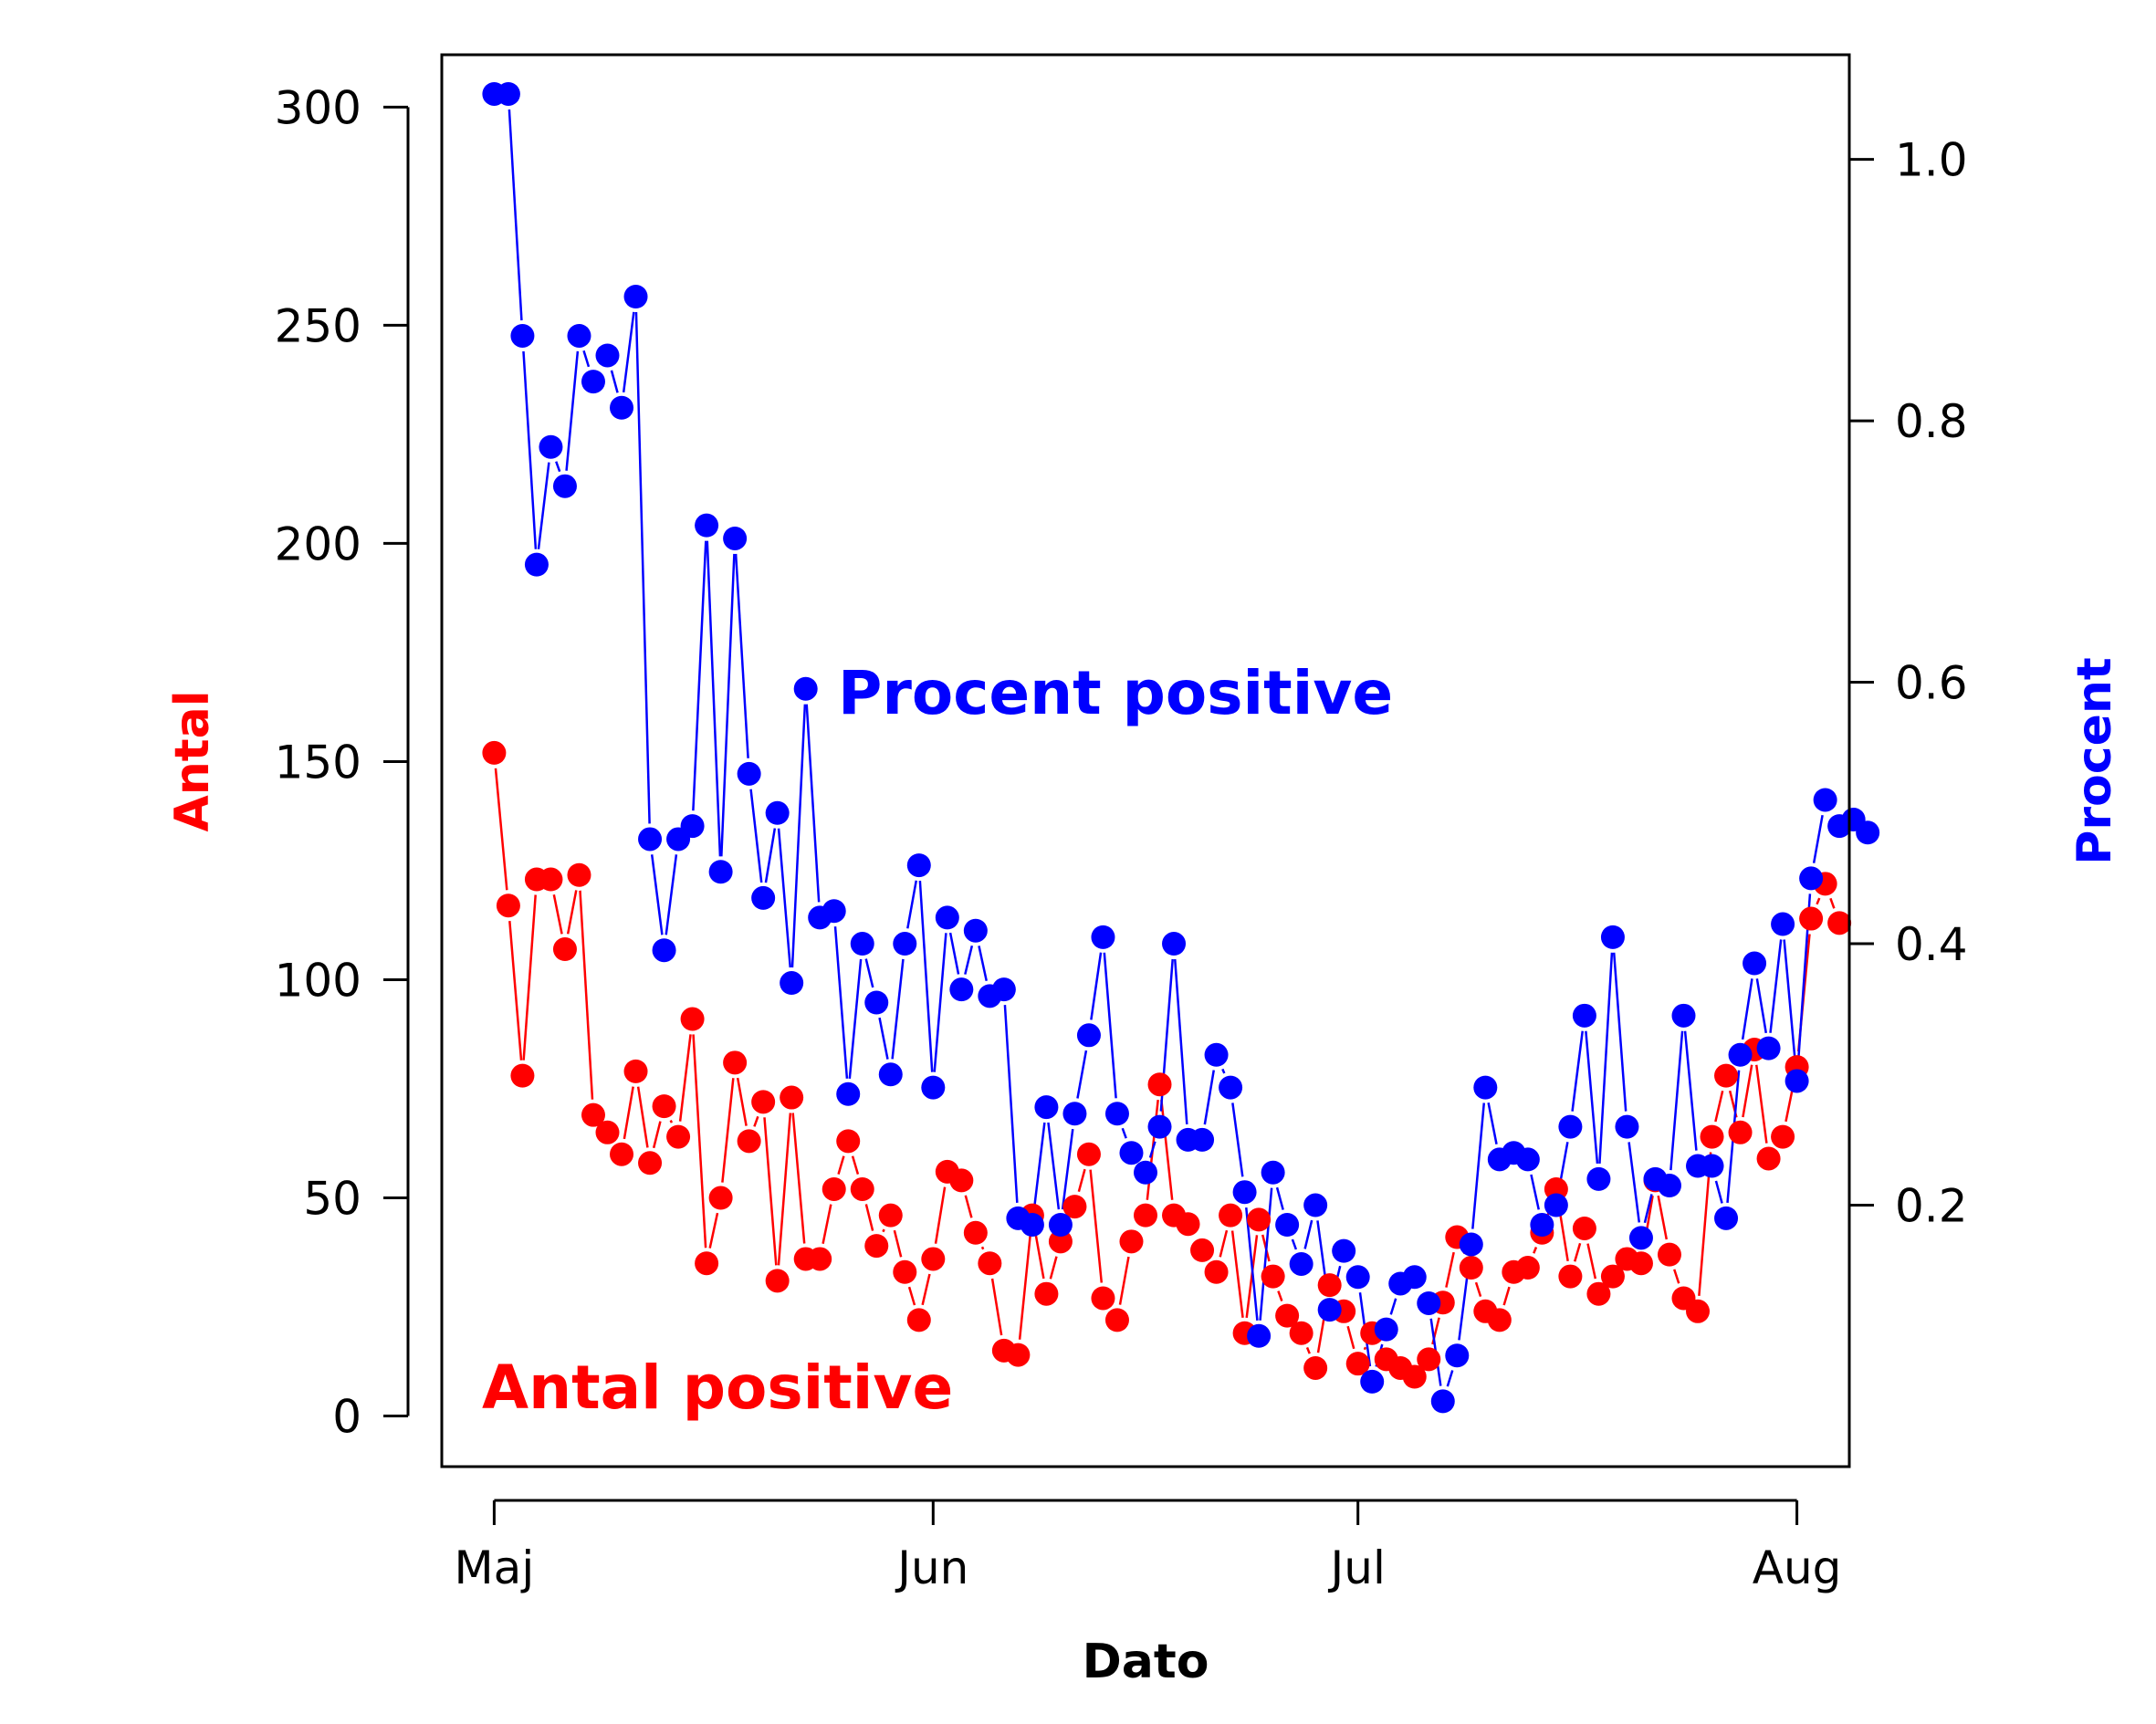 Image resolution: width=2156 pixels, height=1724 pixels. What do you see at coordinates (1149, 1547) in the screenshot?
I see `x-axis: Maj Jun Jul Aug` at bounding box center [1149, 1547].